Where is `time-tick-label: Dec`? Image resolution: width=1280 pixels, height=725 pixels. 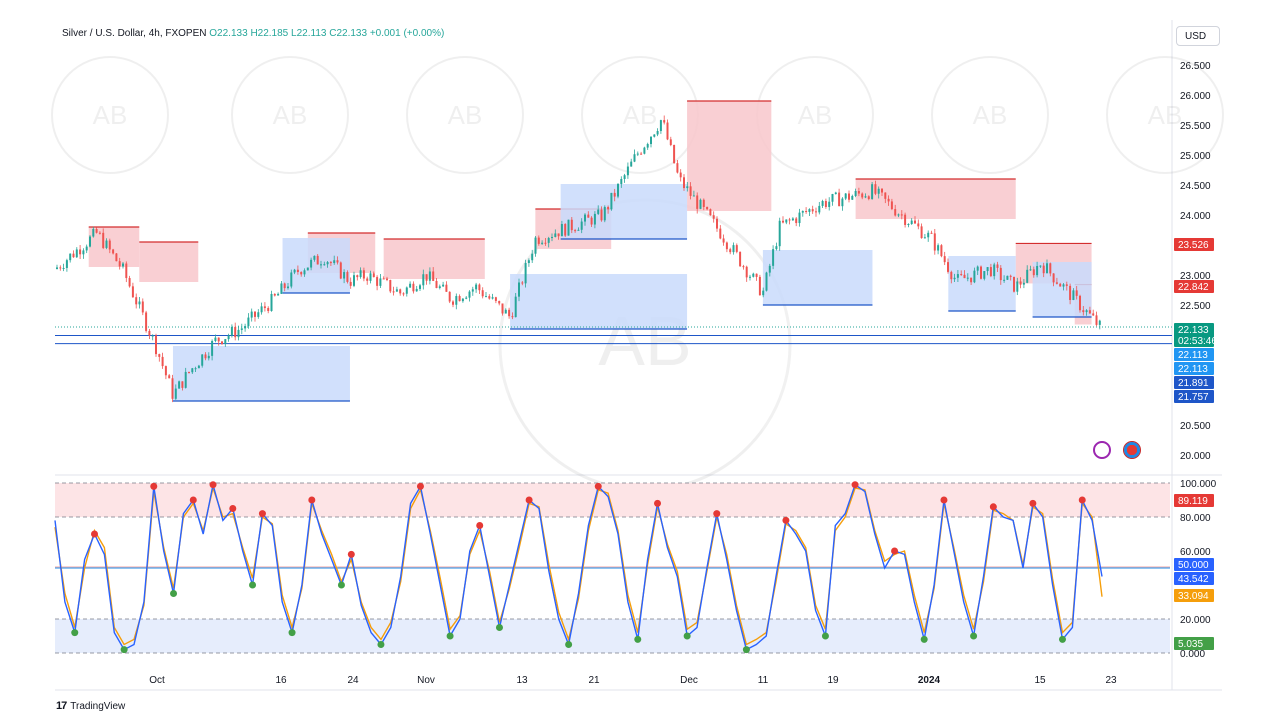 time-tick-label: Dec is located at coordinates (689, 680).